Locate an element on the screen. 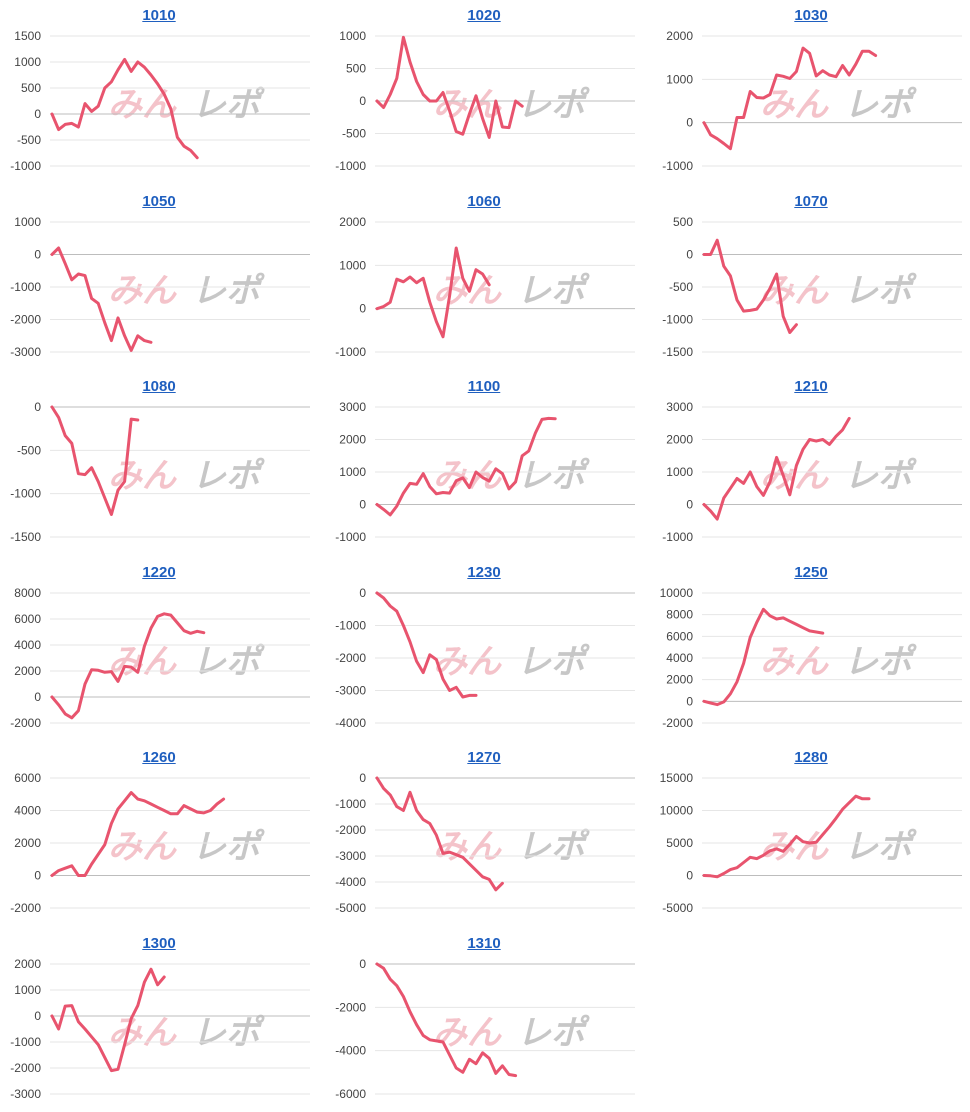 The height and width of the screenshot is (1112, 970). y-tick-label: -5000 is located at coordinates (677, 908).